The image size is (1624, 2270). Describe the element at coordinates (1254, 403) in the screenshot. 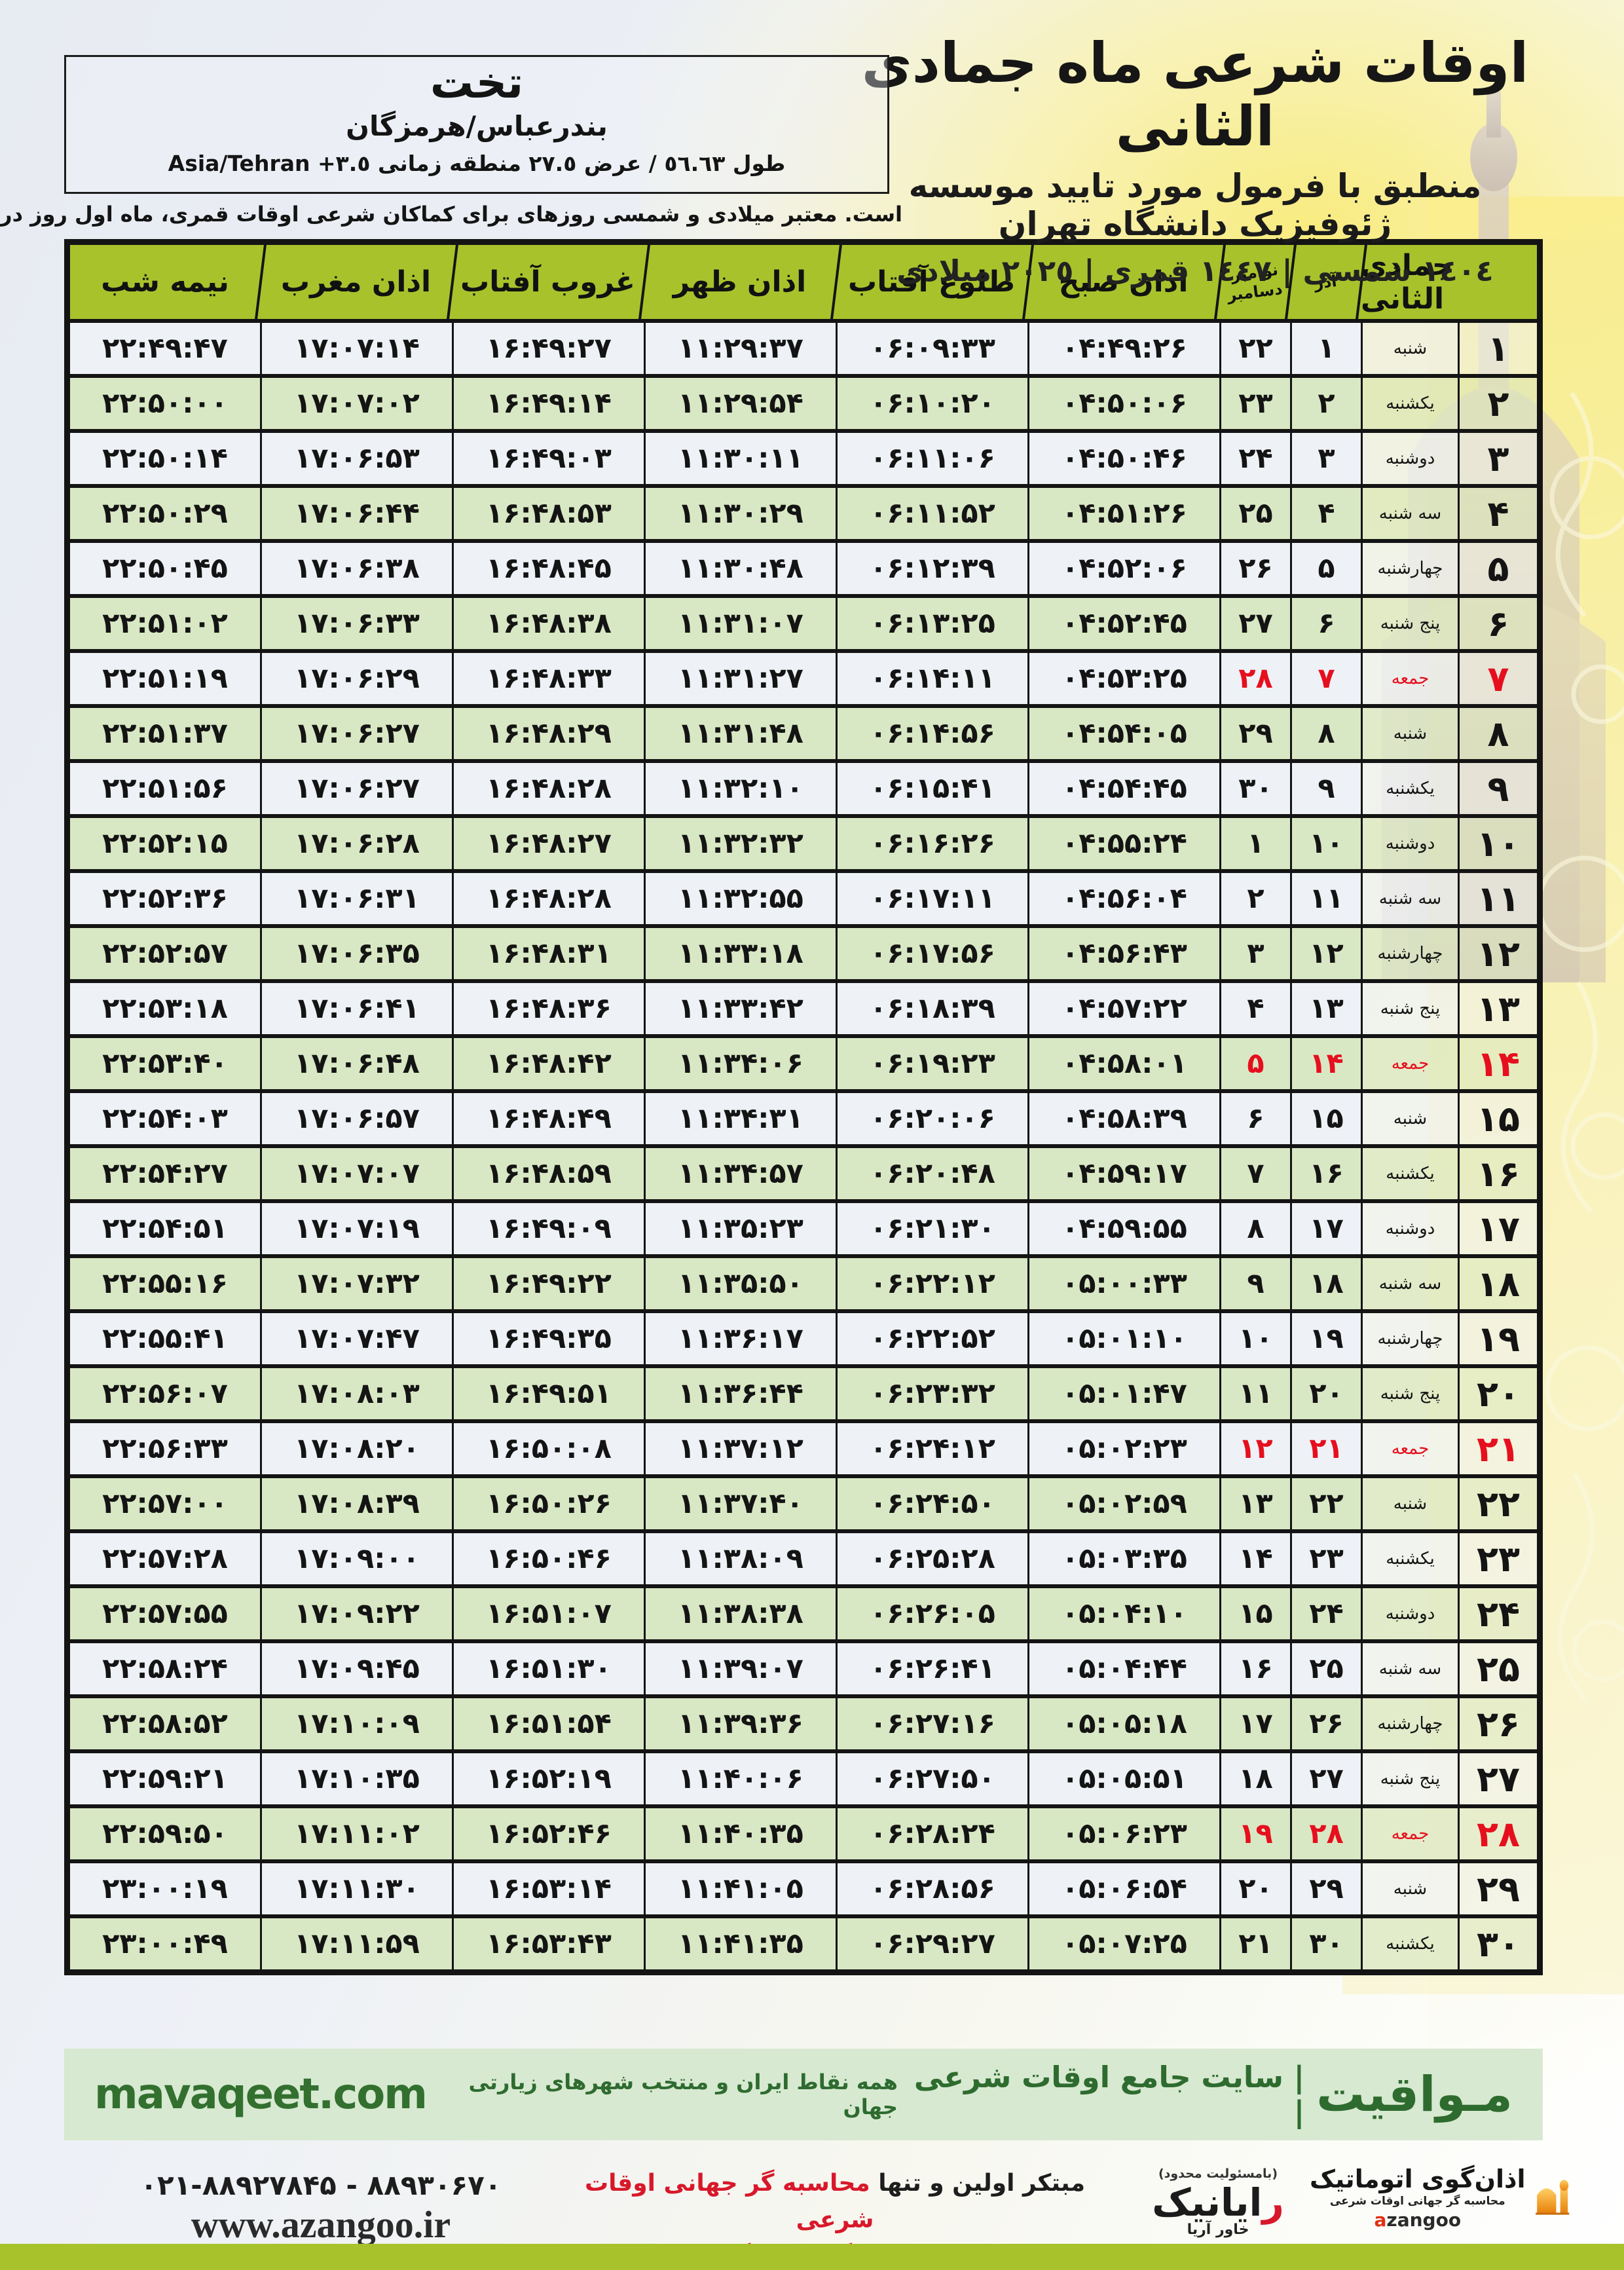

I see `gregorian-day-cell: ۲۳` at that location.